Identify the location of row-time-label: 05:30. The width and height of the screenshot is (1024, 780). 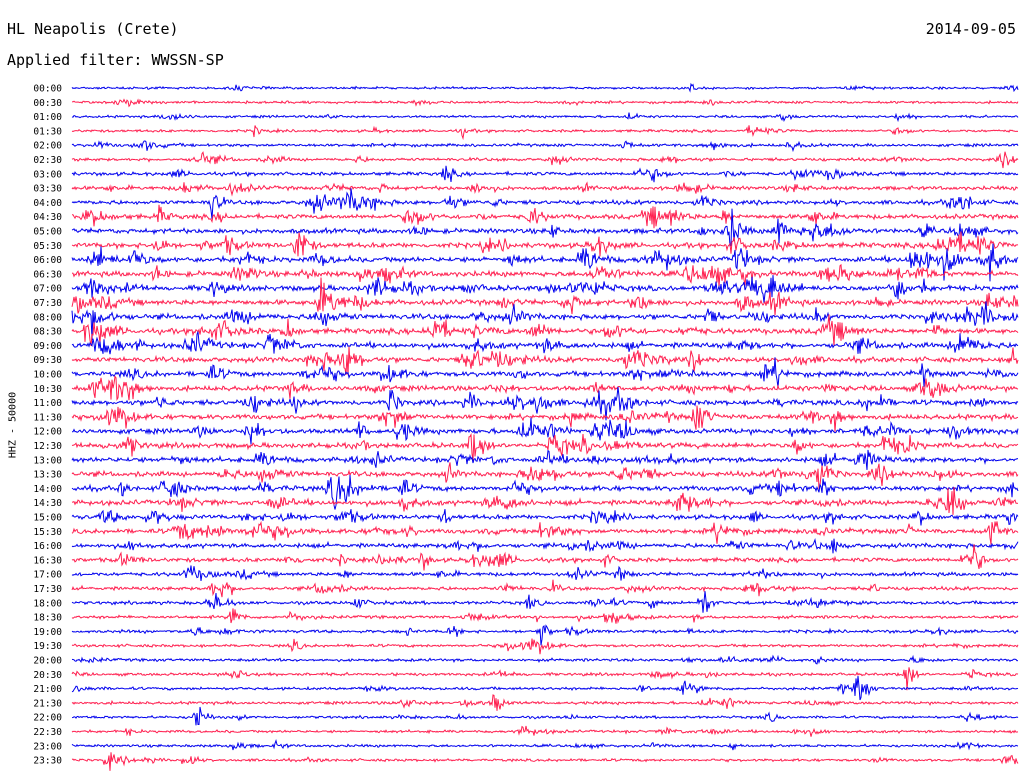
(47, 246).